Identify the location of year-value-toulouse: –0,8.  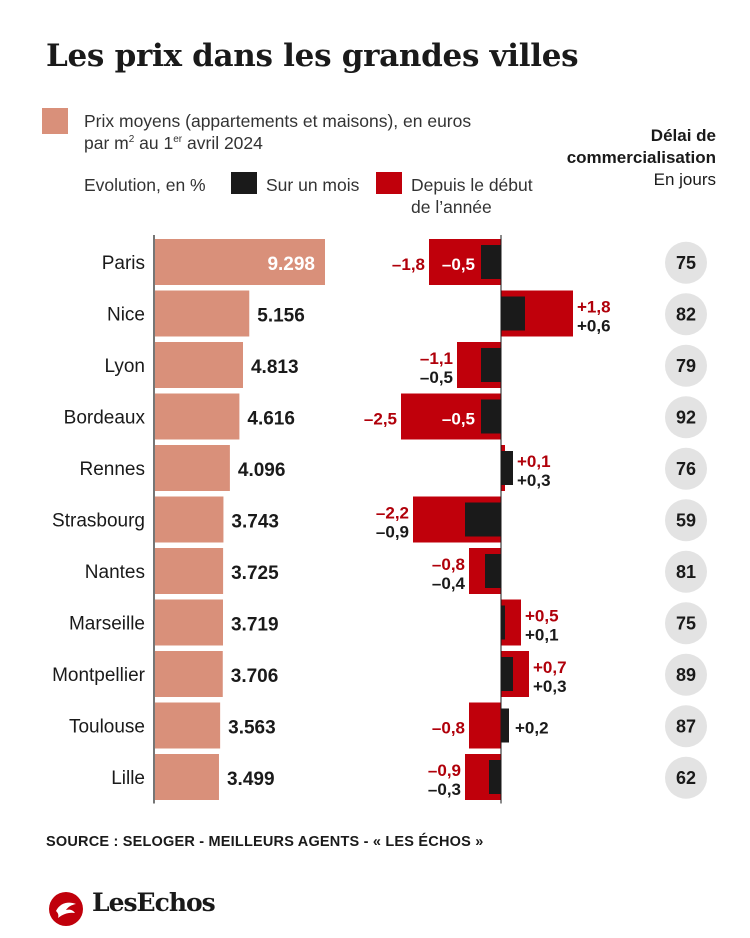
(448, 727).